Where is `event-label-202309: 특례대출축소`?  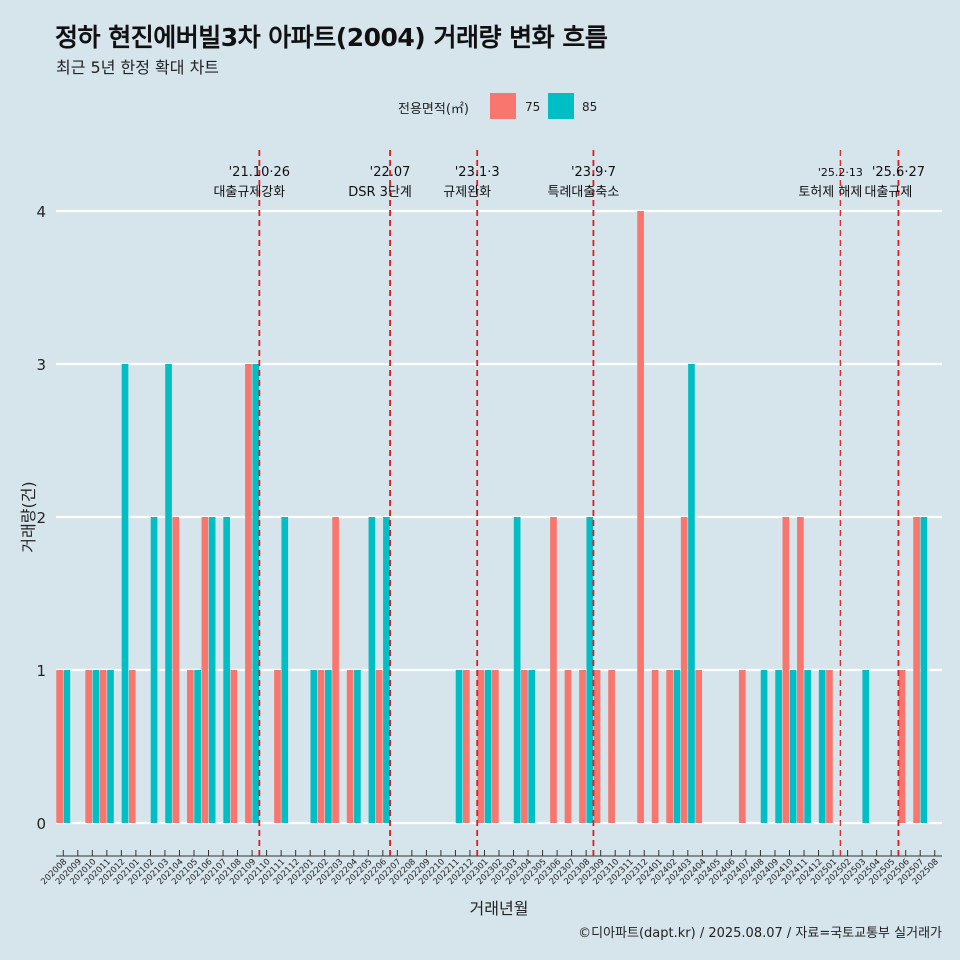
event-label-202309: 특례대출축소 is located at coordinates (584, 192).